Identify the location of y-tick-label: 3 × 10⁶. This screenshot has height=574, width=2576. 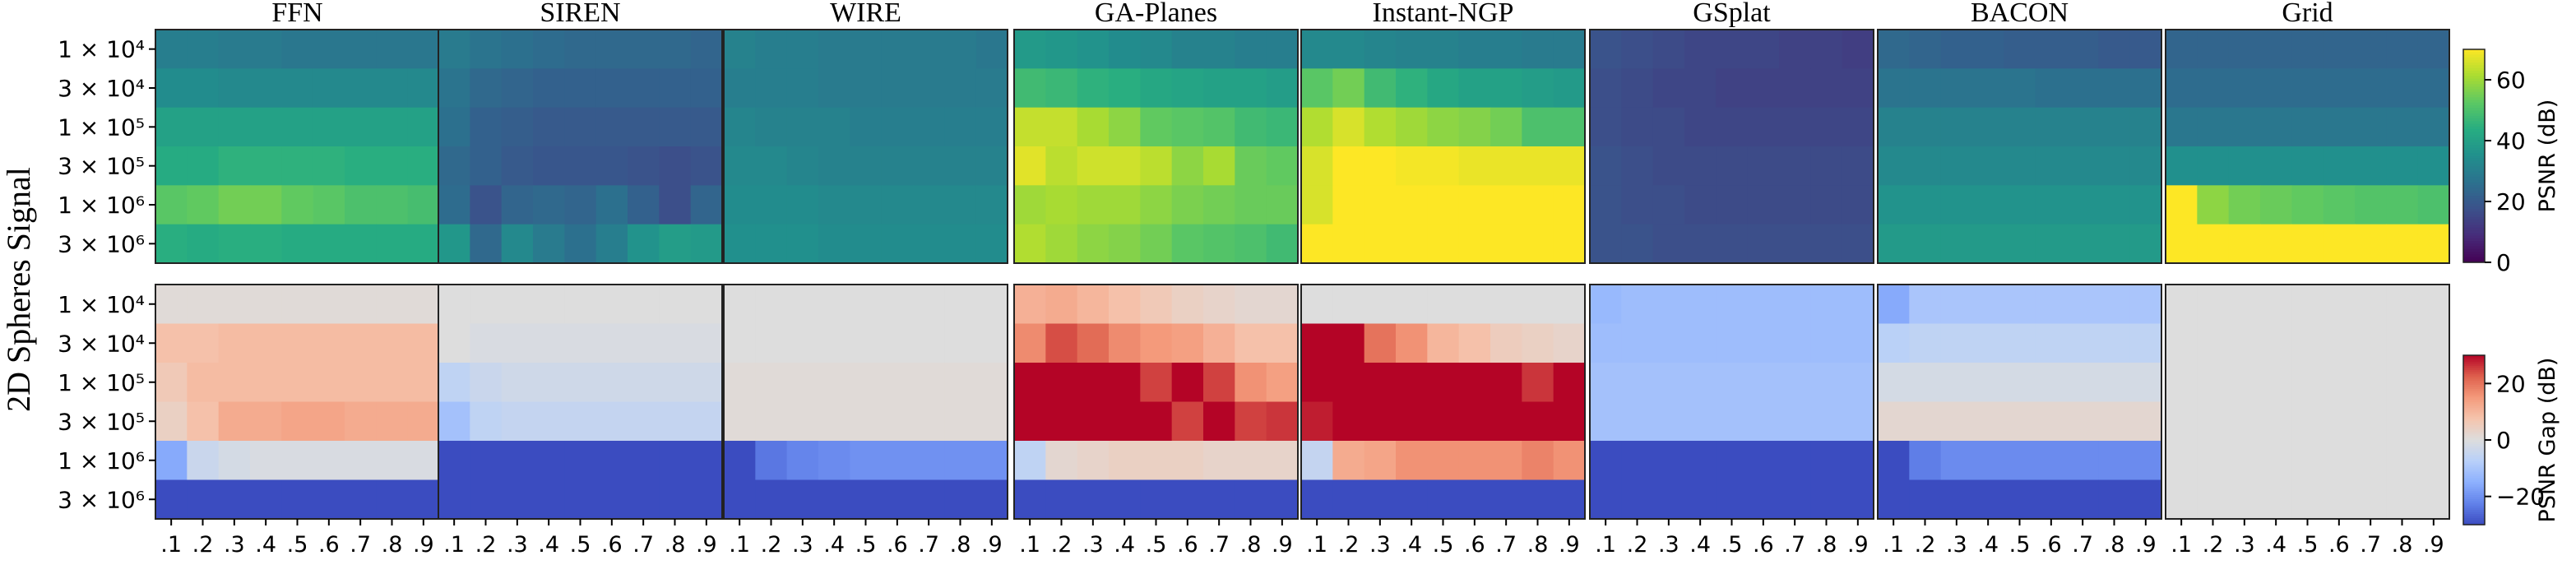
(102, 243).